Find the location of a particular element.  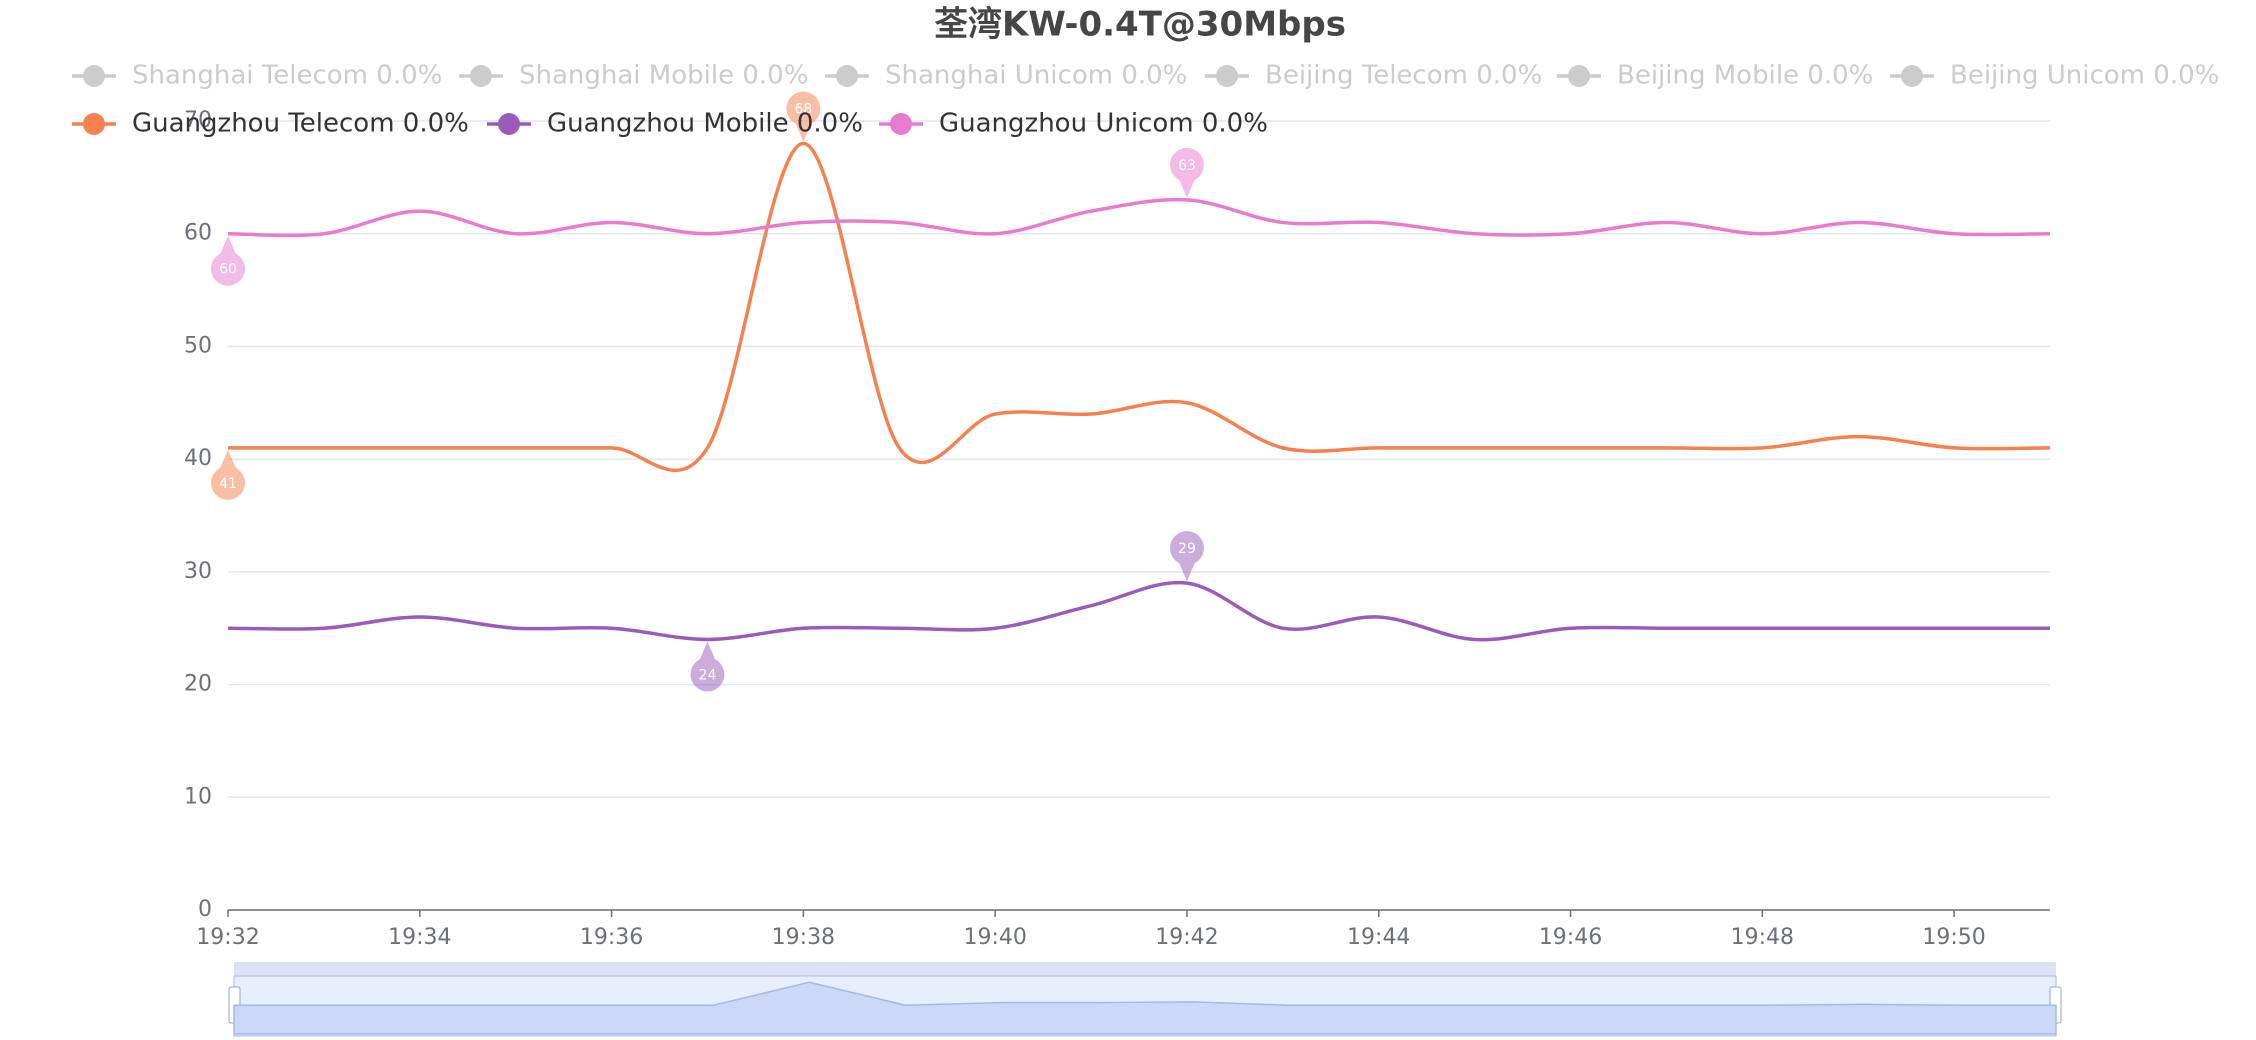

legend-item: Shanghai Mobile 0.0% is located at coordinates (633, 76).